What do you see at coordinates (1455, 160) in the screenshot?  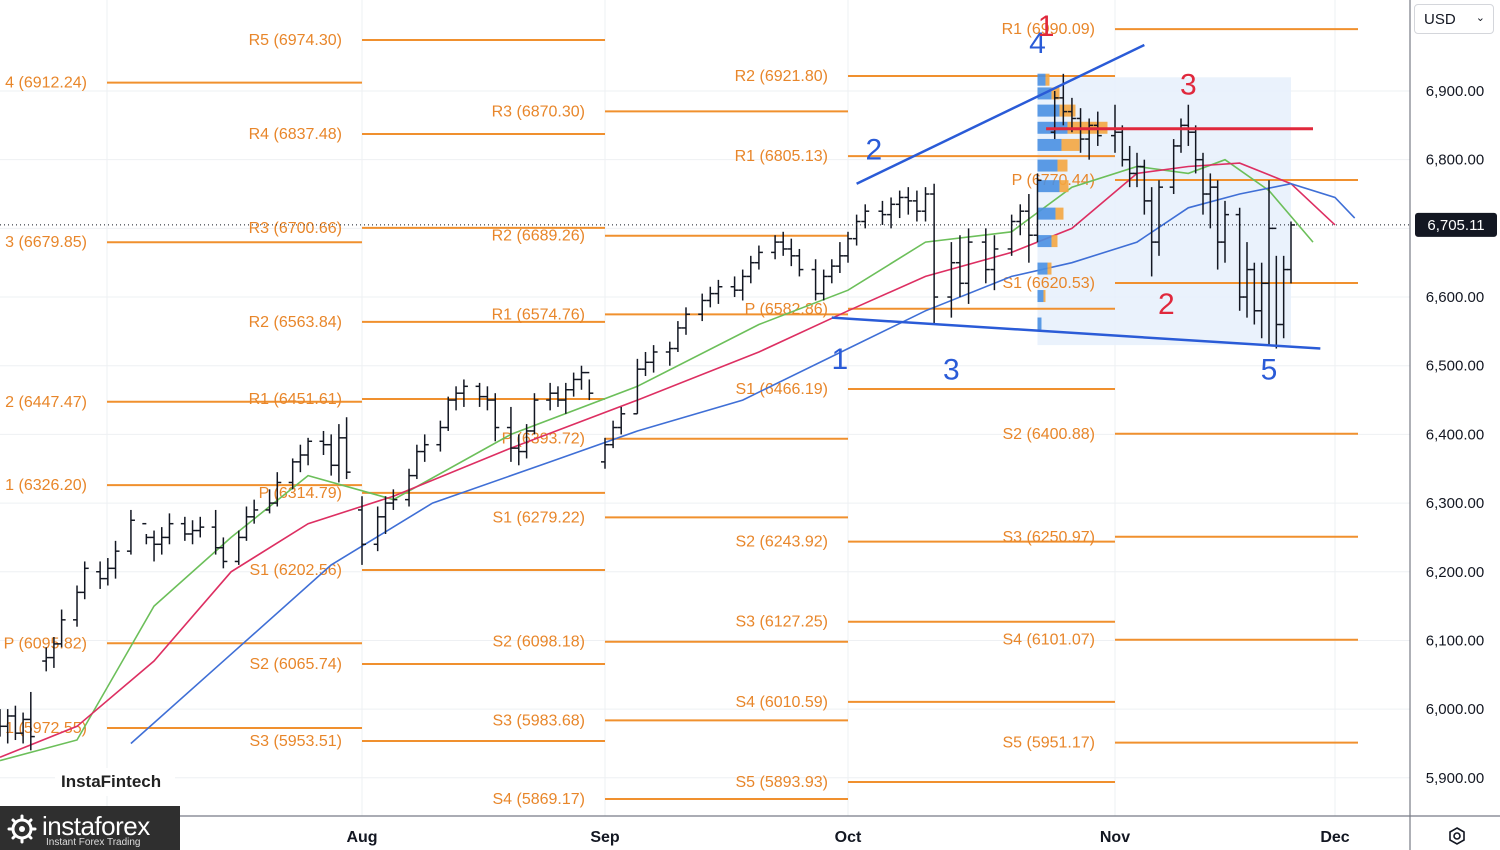 I see `y-tick-label: 6,800.00` at bounding box center [1455, 160].